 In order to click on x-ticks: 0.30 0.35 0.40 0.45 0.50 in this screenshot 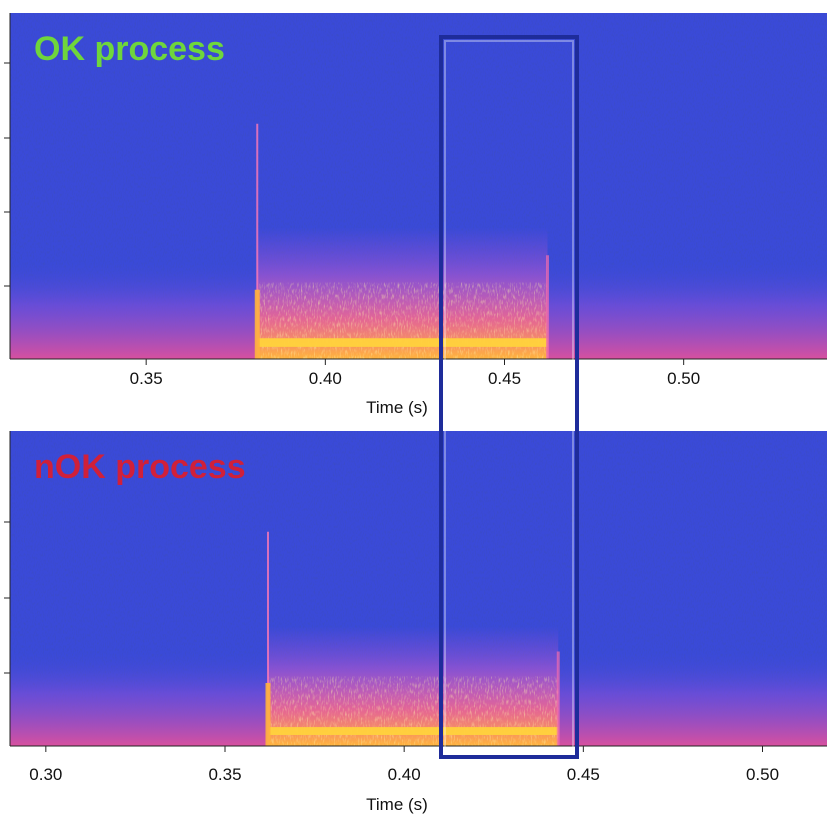, I will do `click(404, 765)`.